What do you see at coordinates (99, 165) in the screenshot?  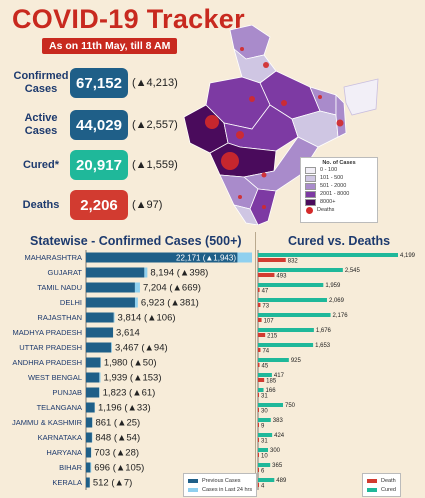 I see `cured-value: 20,917` at bounding box center [99, 165].